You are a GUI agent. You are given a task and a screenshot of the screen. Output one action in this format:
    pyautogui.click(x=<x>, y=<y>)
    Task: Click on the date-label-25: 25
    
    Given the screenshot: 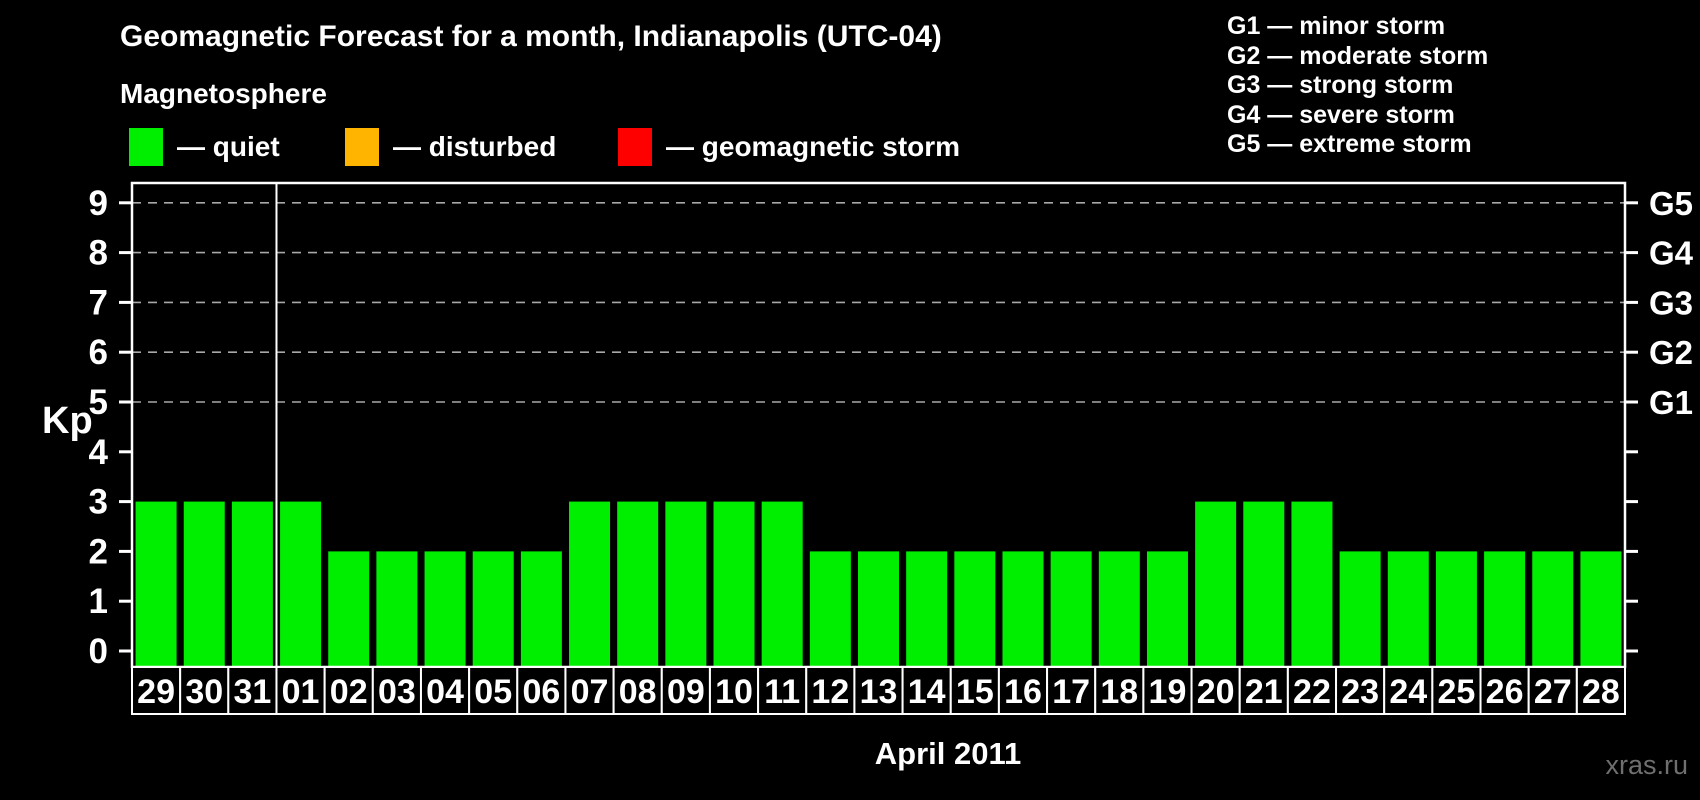 What is the action you would take?
    pyautogui.click(x=1457, y=692)
    